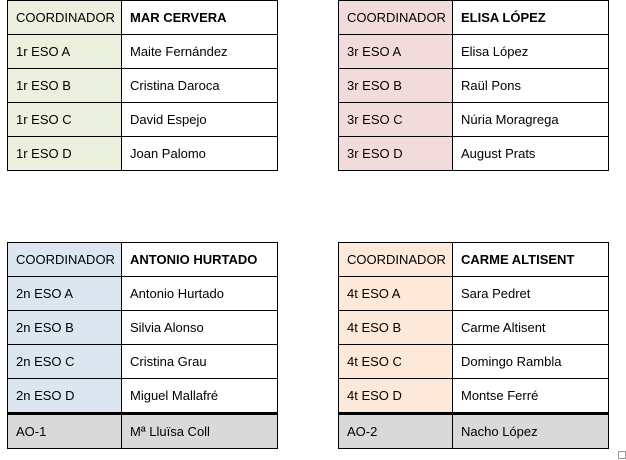  I want to click on table-header-row: COORDINADOR ANTONIO HURTADO, so click(142, 259).